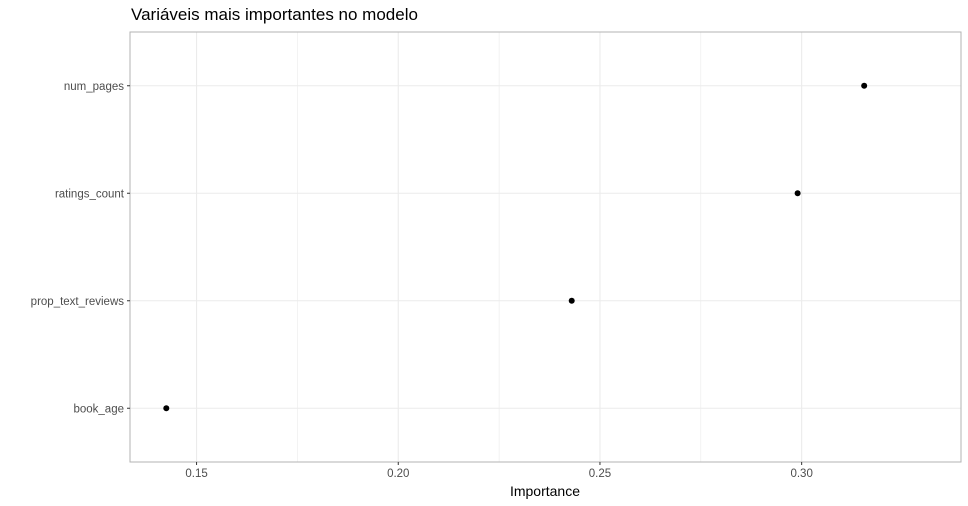 Image resolution: width=968 pixels, height=506 pixels. I want to click on data-point-prop-text-reviews, so click(571, 300).